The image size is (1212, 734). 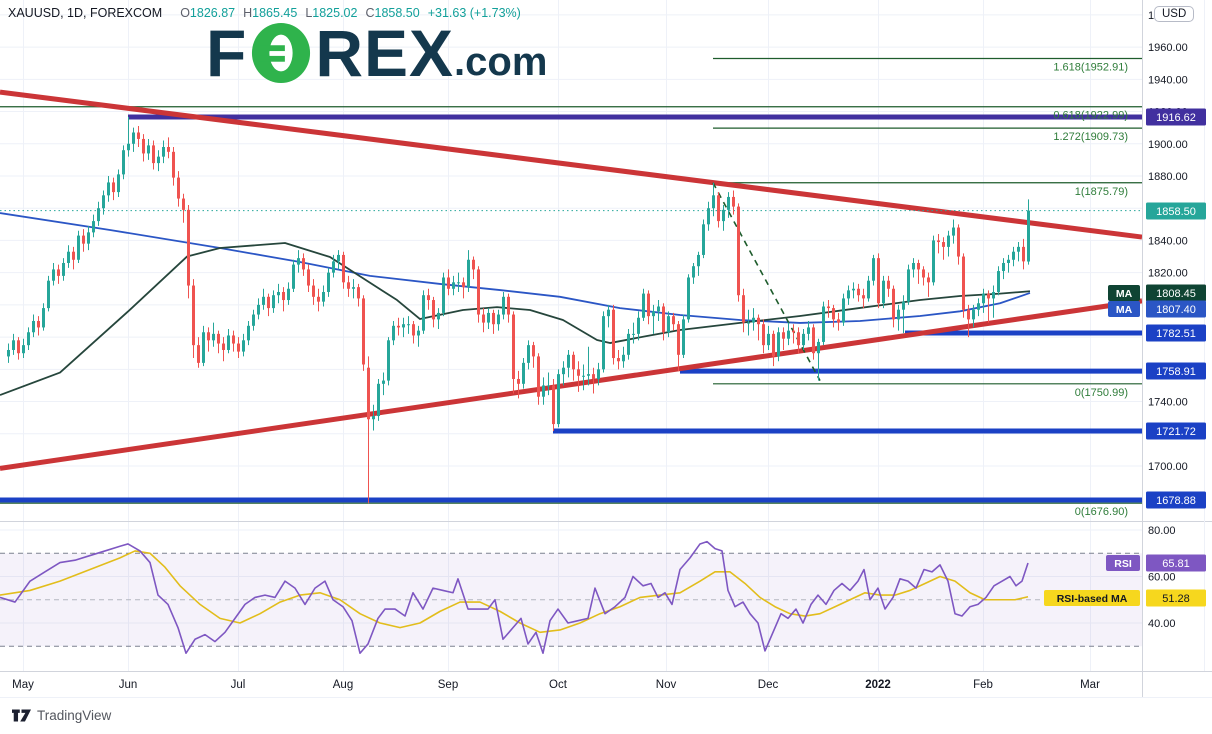 What do you see at coordinates (1176, 118) in the screenshot?
I see `svg-text: 1916.62` at bounding box center [1176, 118].